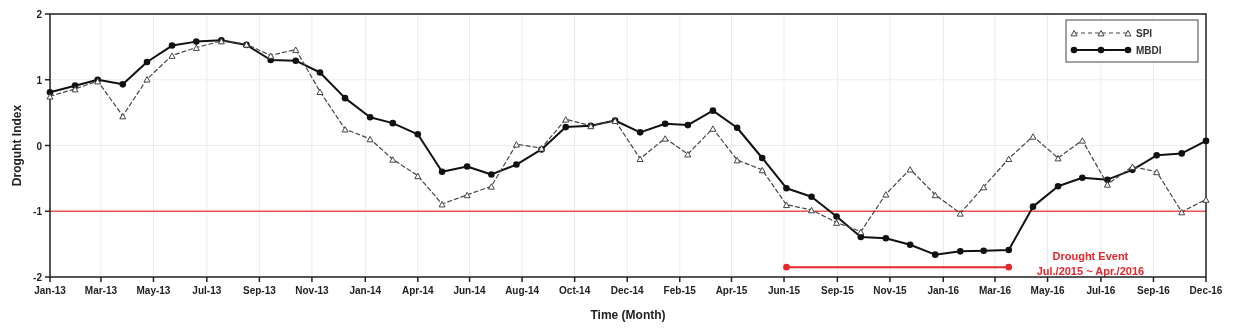 This screenshot has width=1236, height=333. I want to click on x-tick-label: Mar-16, so click(995, 290).